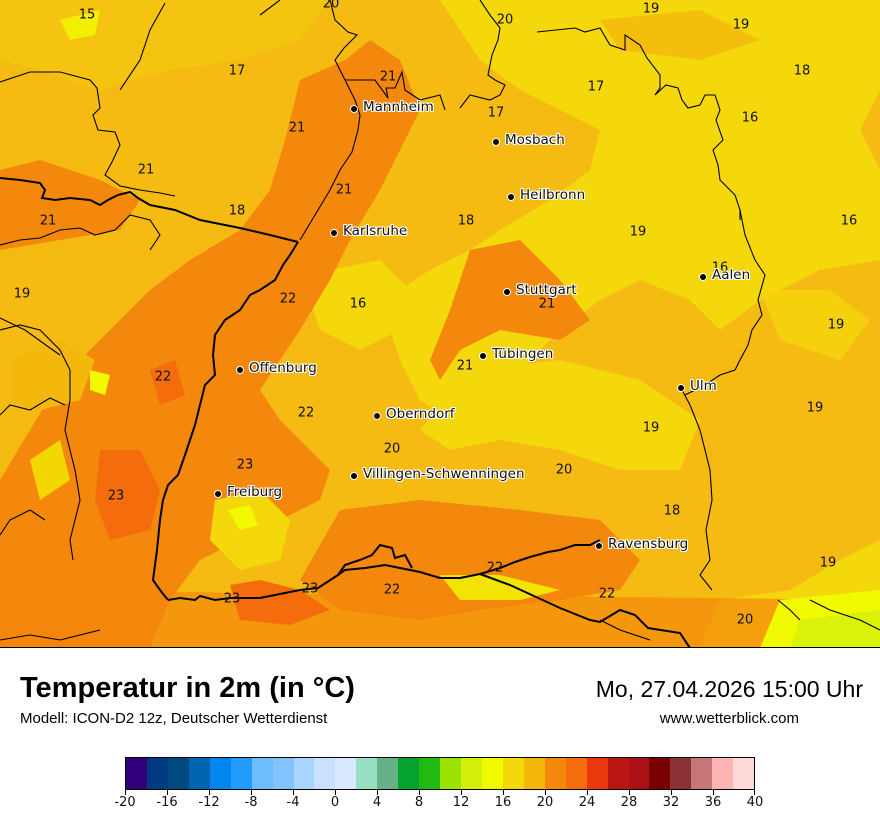 Image resolution: width=880 pixels, height=830 pixels. Describe the element at coordinates (648, 544) in the screenshot. I see `city-label: Ravensburg` at that location.